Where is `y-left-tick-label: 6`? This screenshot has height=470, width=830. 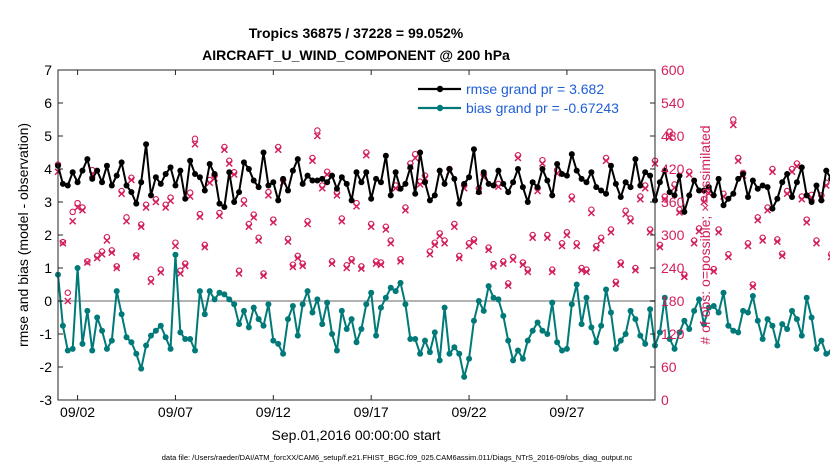
y-left-tick-label: 6 is located at coordinates (48, 103).